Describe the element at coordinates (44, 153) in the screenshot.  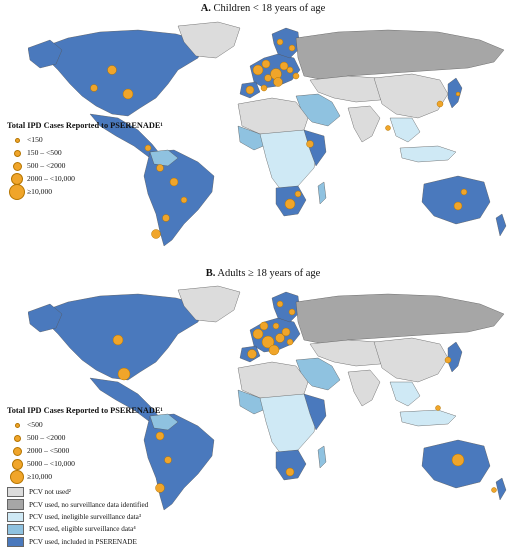
I see `legend-label: 150 – <500` at that location.